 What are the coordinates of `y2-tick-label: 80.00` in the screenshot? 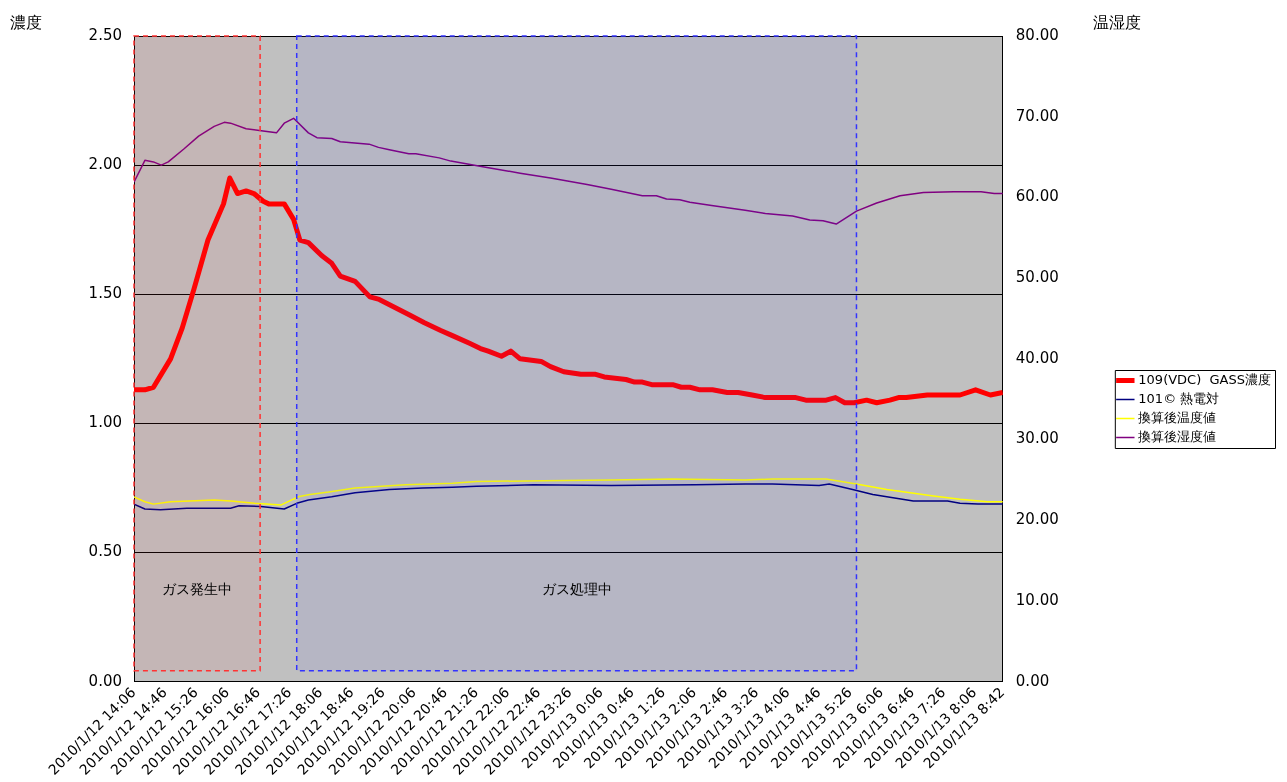 It's located at (1037, 34).